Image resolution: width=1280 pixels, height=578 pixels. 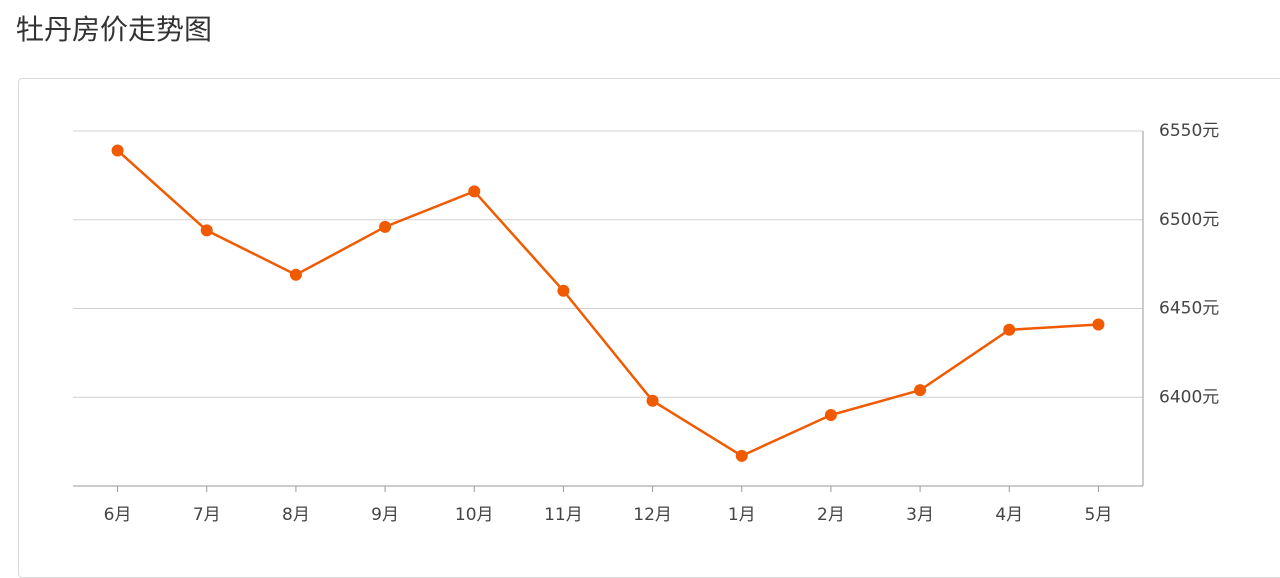 What do you see at coordinates (118, 515) in the screenshot?
I see `x-tick-label: 6月` at bounding box center [118, 515].